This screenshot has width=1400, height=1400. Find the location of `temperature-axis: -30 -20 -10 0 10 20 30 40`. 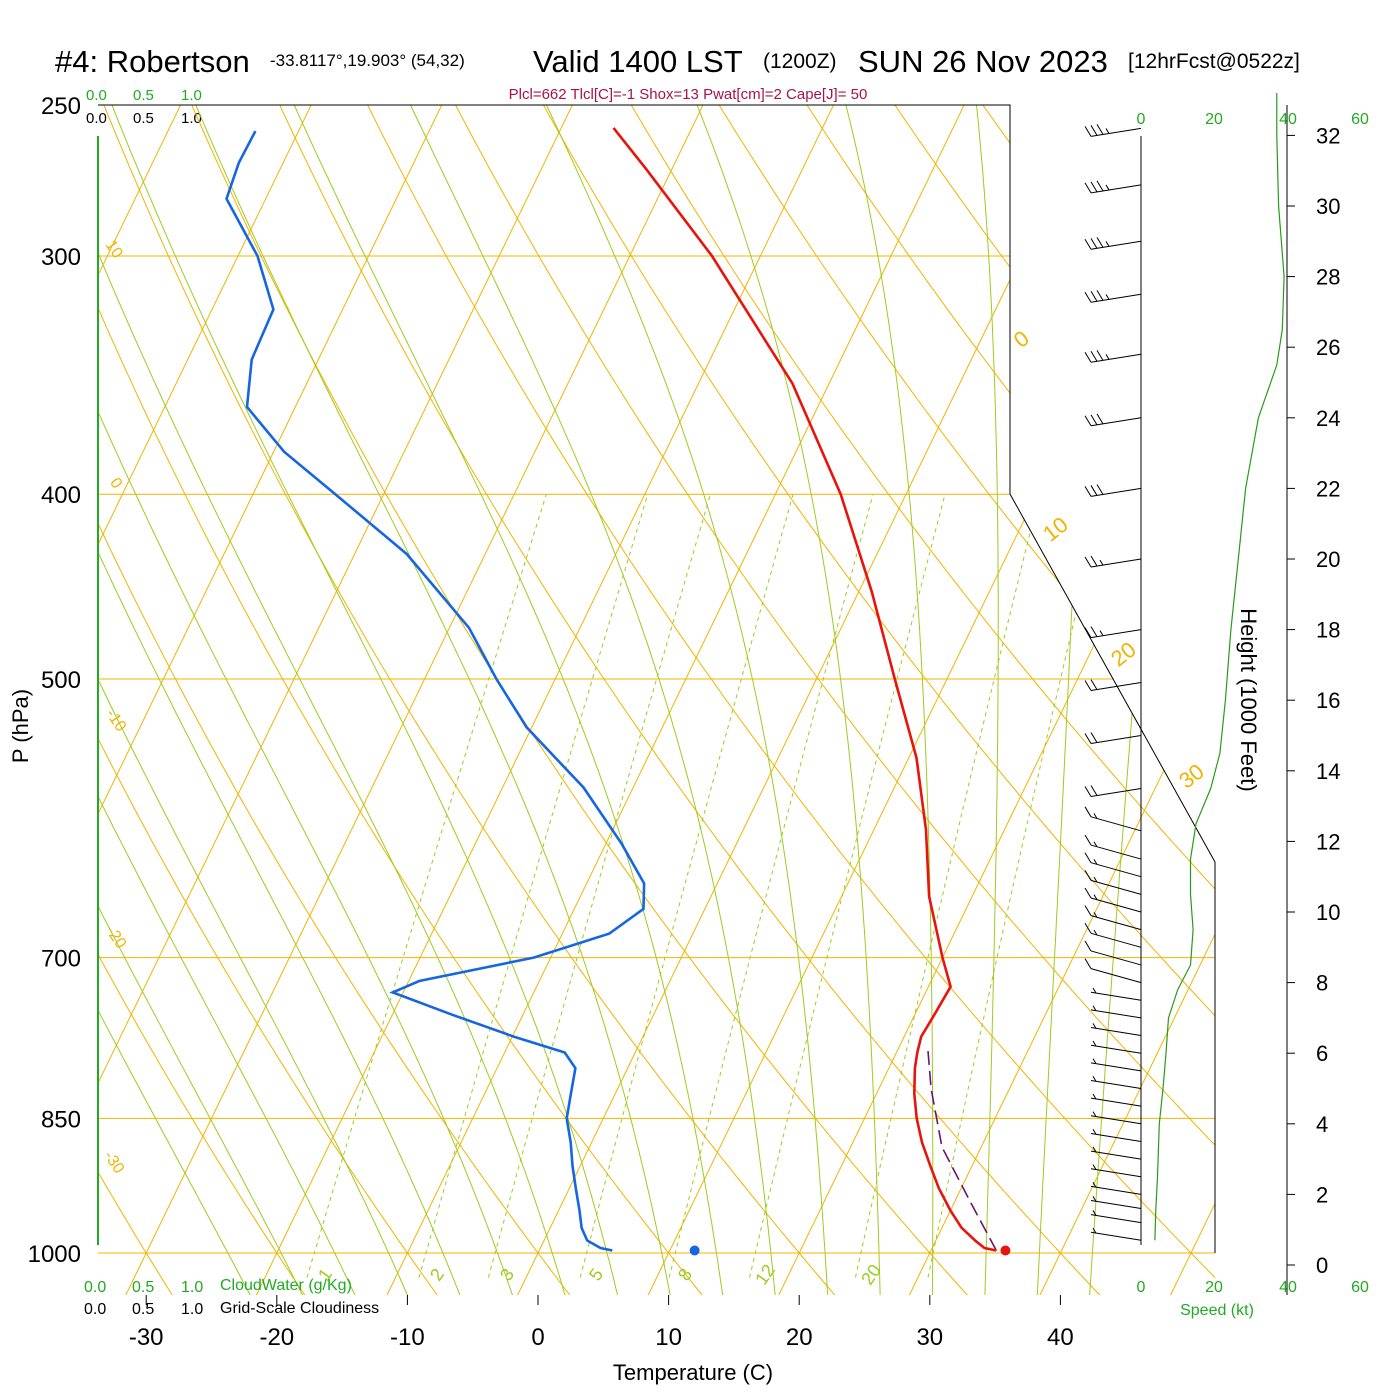

temperature-axis: -30 -20 -10 0 10 20 30 40 is located at coordinates (601, 1323).